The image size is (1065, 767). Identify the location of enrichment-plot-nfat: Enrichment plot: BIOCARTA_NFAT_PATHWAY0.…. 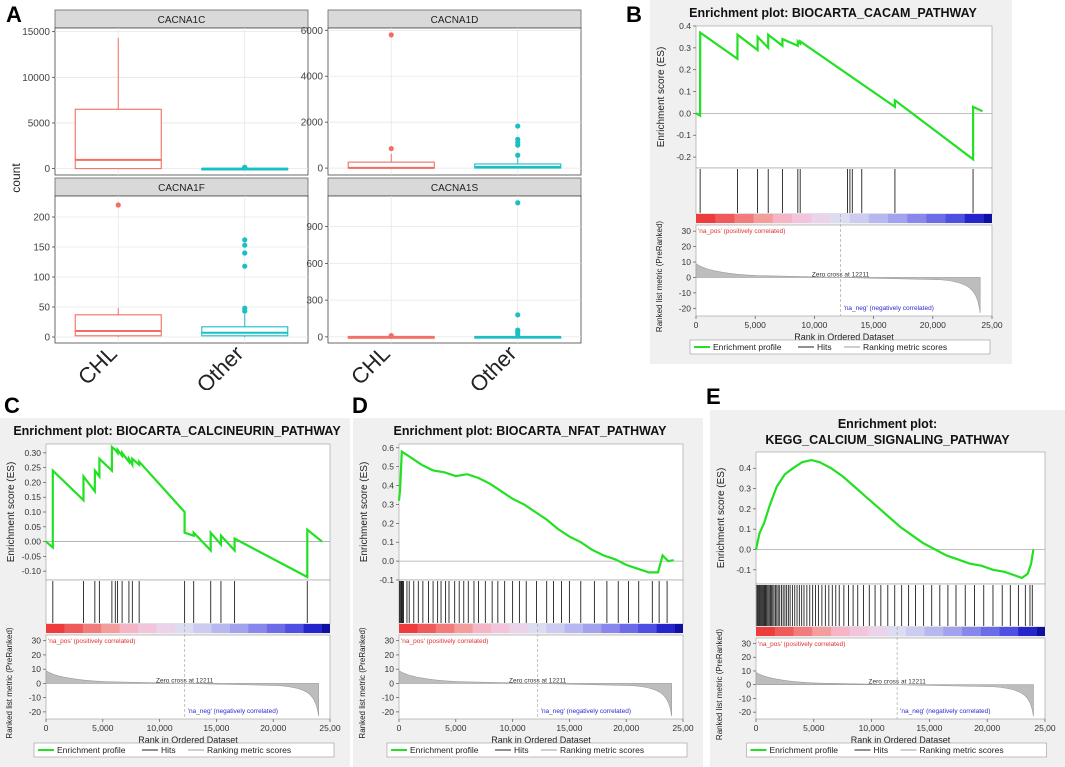
(528, 592).